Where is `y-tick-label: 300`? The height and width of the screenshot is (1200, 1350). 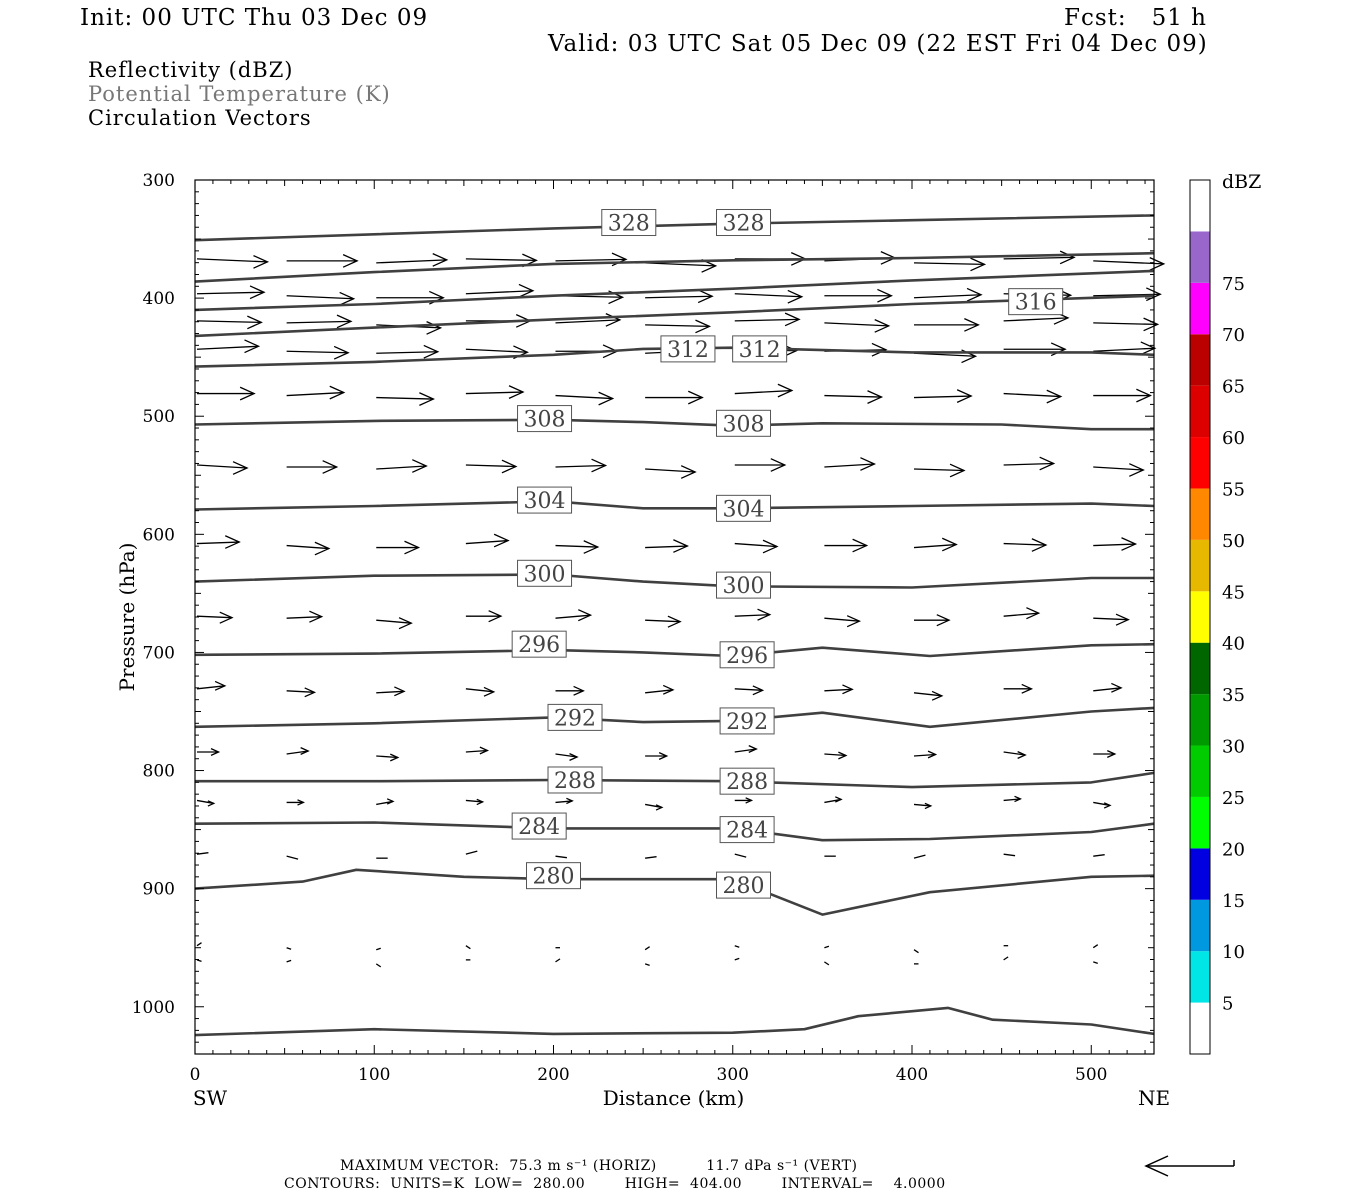
y-tick-label: 300 is located at coordinates (159, 181).